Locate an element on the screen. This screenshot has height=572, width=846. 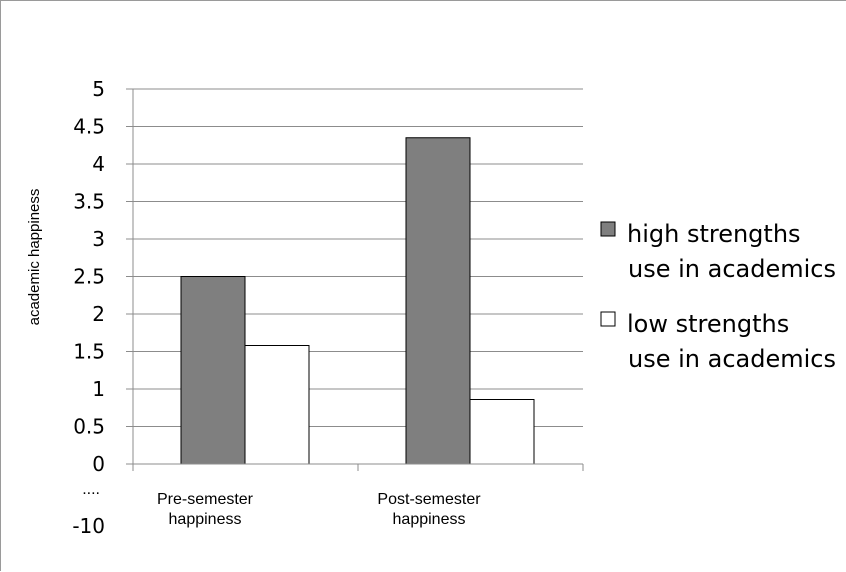
y-tick-label: 2.5 is located at coordinates (89, 277).